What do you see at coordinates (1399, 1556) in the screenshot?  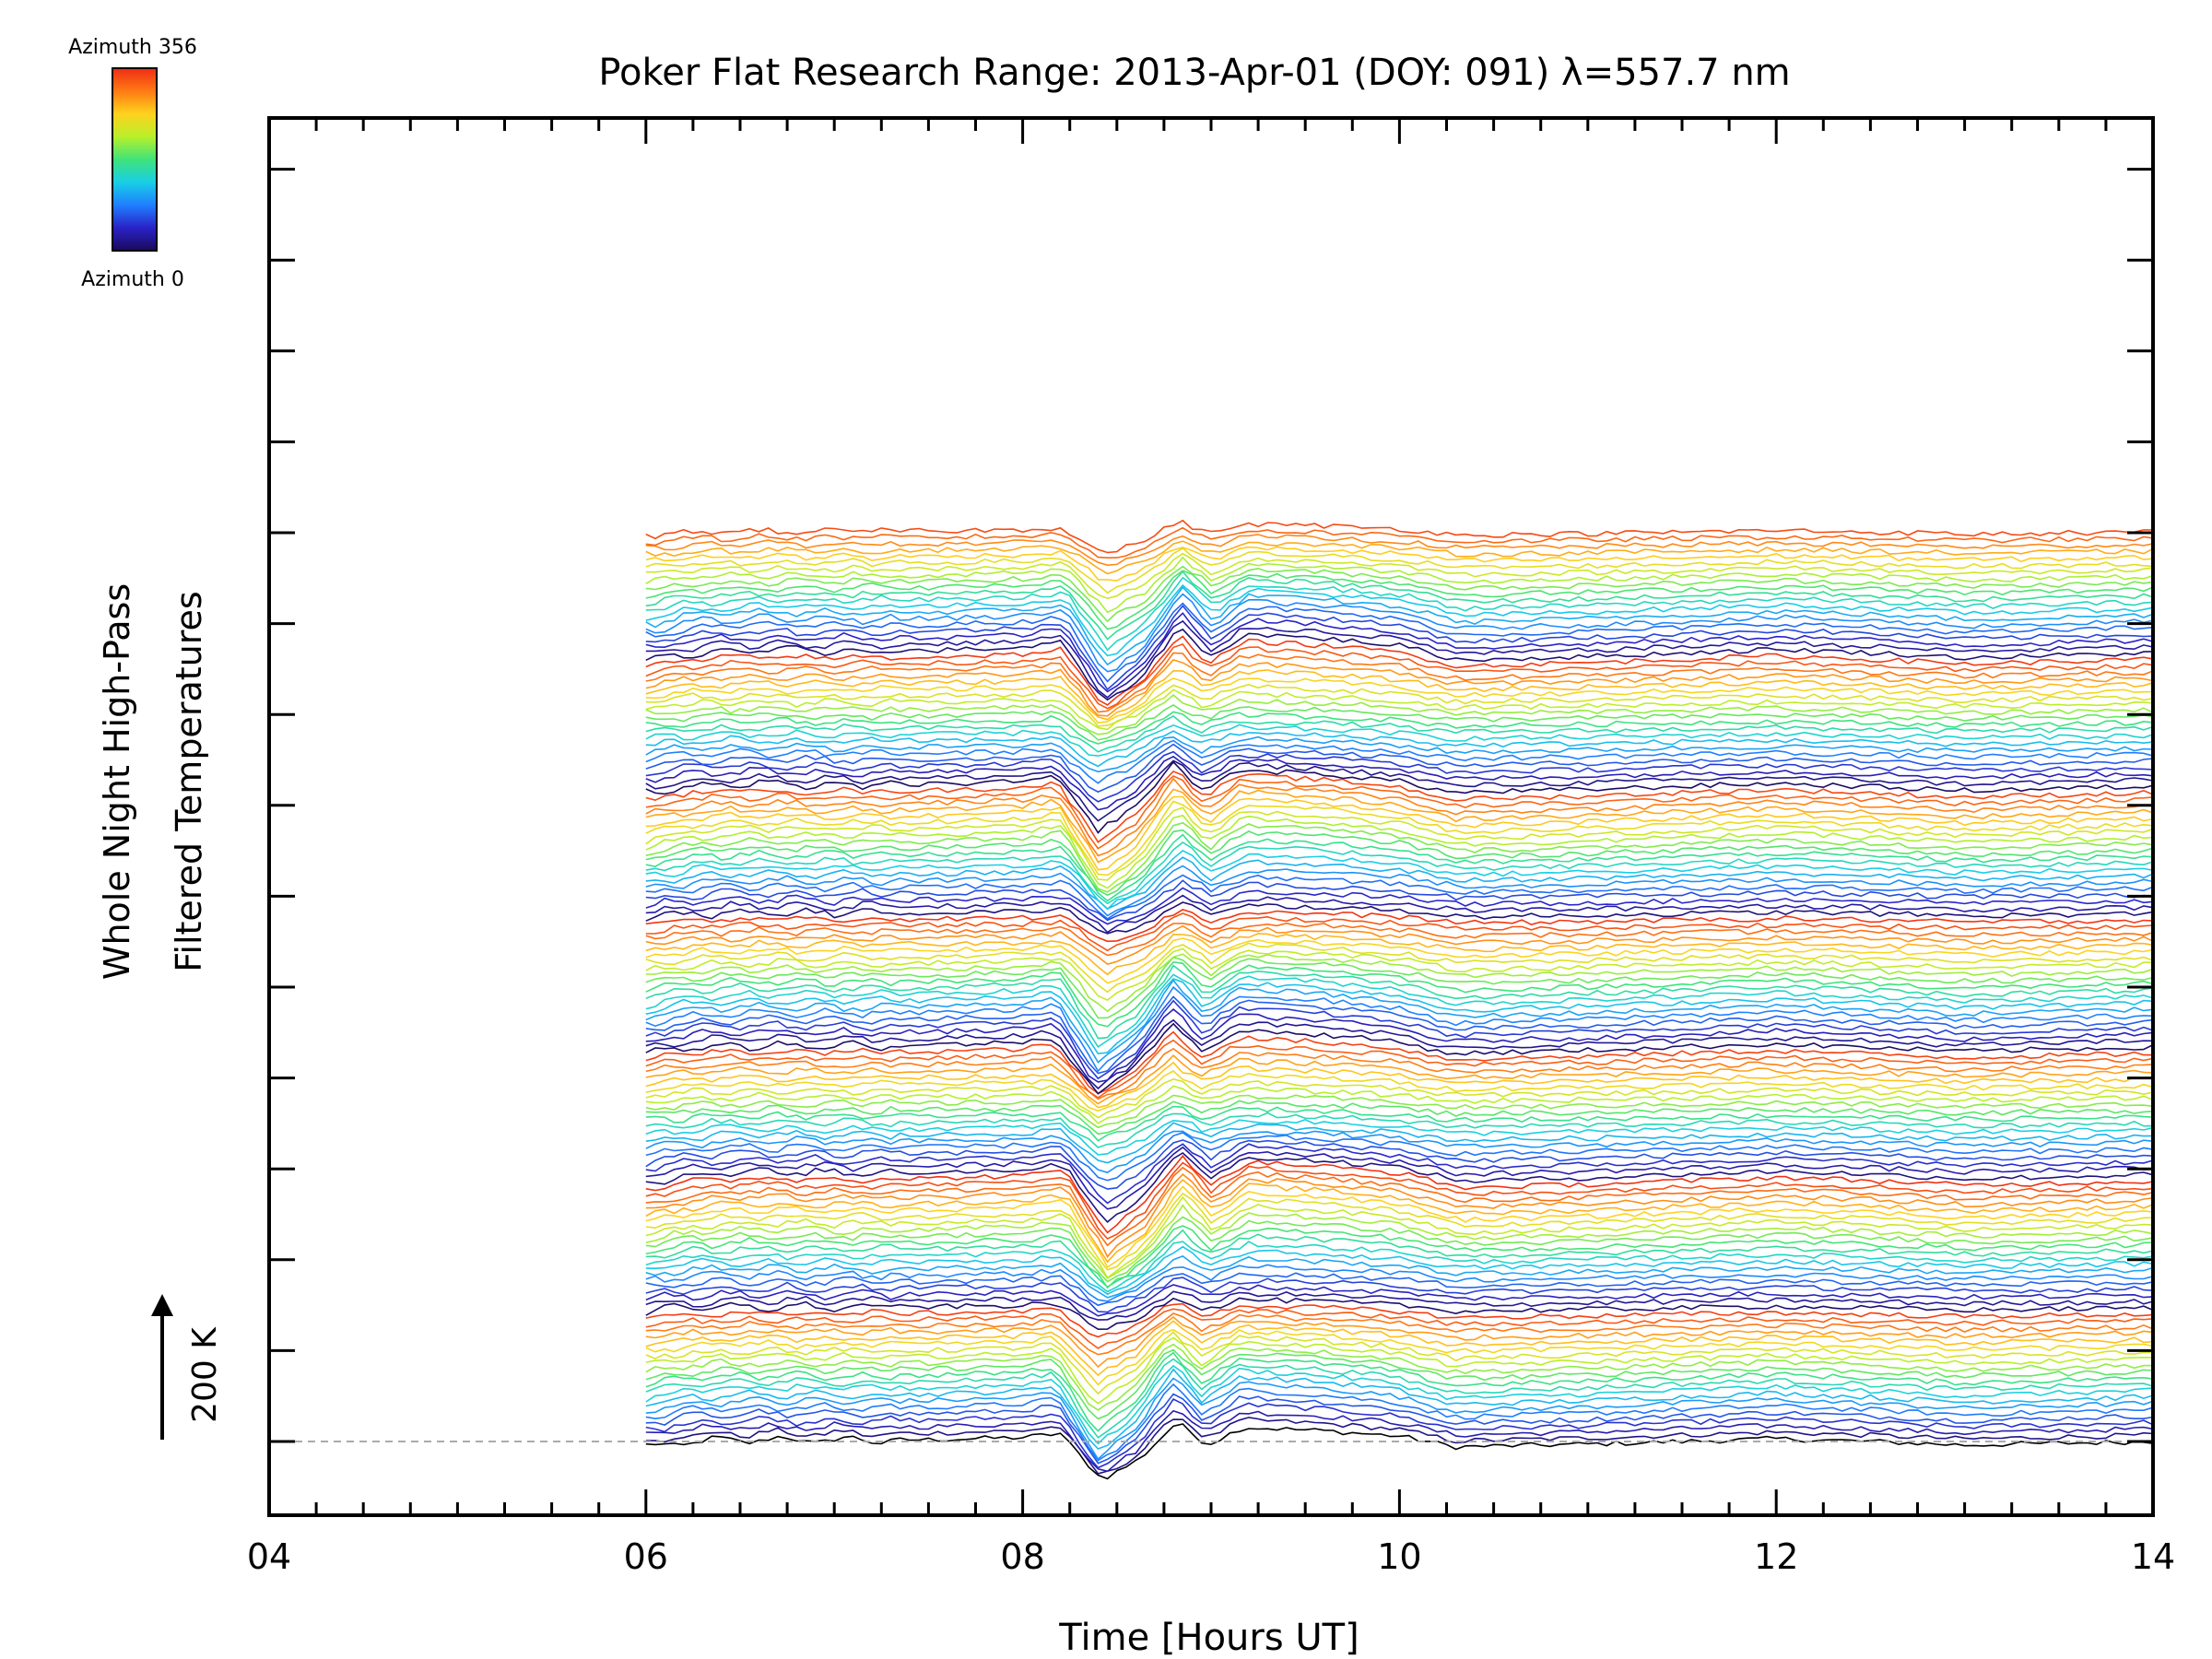 I see `x-tick-label: 10` at bounding box center [1399, 1556].